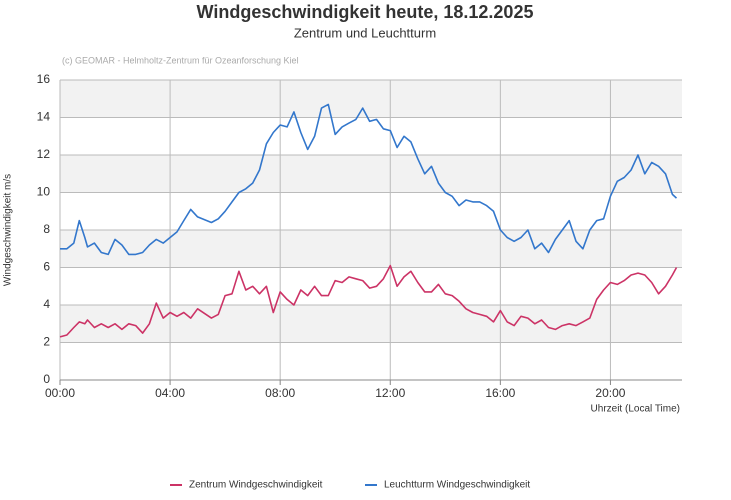 The height and width of the screenshot is (500, 731). What do you see at coordinates (365, 32) in the screenshot?
I see `chart-subtitle: Zentrum und Leuchtturm` at bounding box center [365, 32].